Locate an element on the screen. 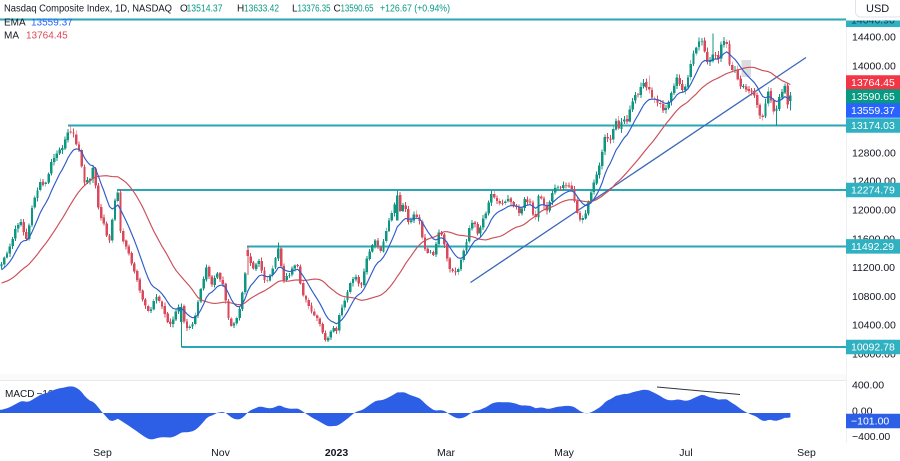 The width and height of the screenshot is (900, 461). svg-text: +126.67 (+0.94%) is located at coordinates (415, 9).